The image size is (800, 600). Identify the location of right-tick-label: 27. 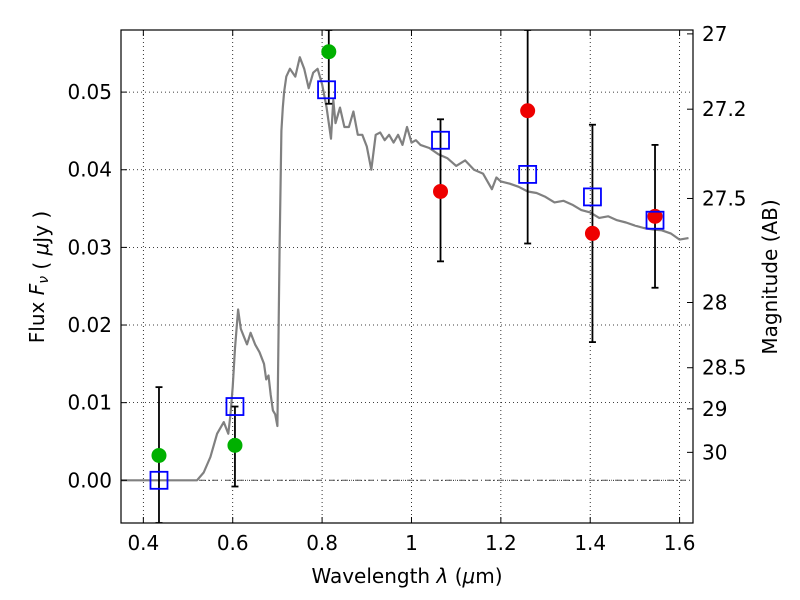
(714, 34).